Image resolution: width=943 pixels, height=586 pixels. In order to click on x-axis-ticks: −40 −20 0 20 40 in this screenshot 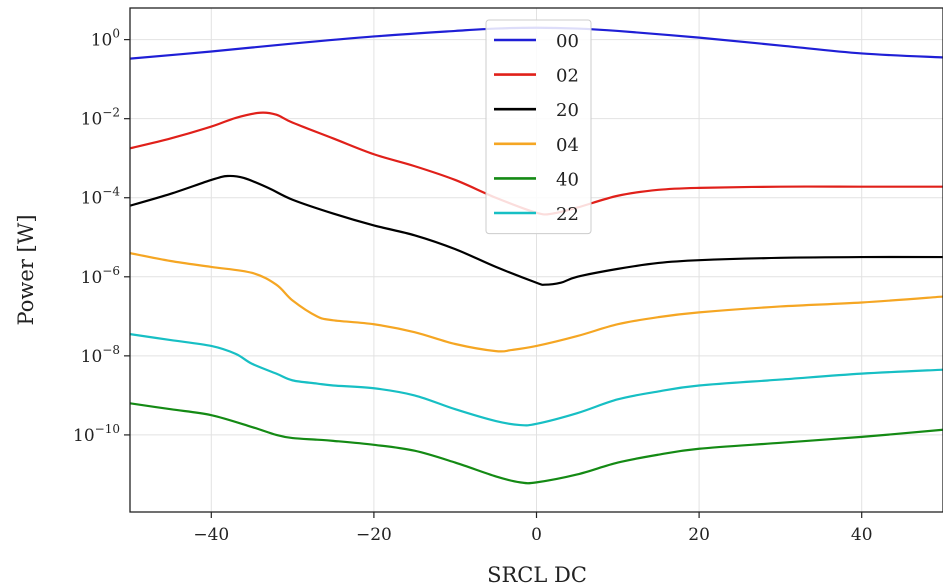, I will do `click(533, 528)`.